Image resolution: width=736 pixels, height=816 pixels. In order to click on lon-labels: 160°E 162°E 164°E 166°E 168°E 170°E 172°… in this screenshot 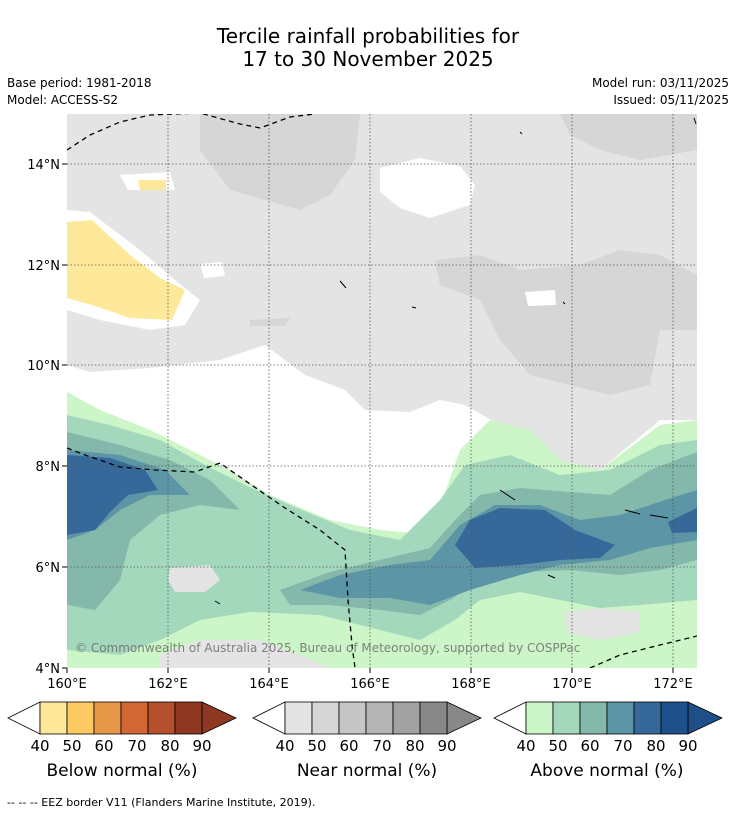, I will do `click(370, 684)`.